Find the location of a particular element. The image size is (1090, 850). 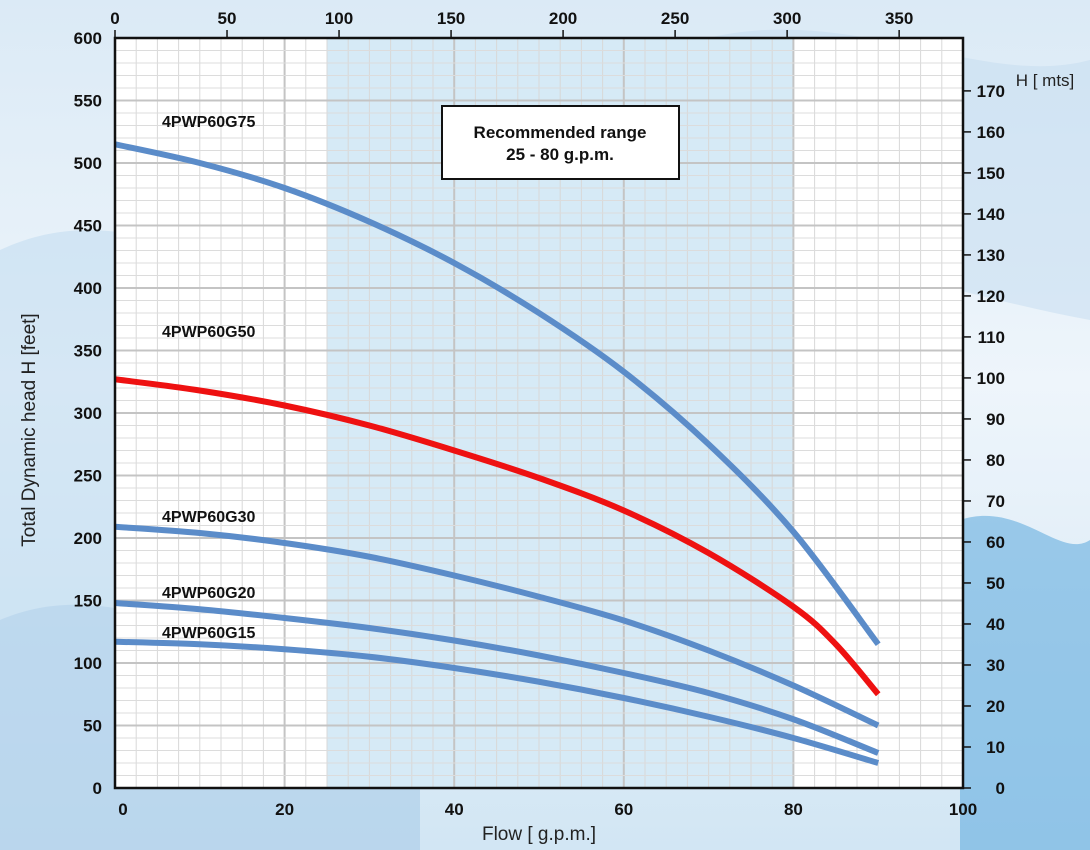

y-tick-label: 400 is located at coordinates (88, 288).